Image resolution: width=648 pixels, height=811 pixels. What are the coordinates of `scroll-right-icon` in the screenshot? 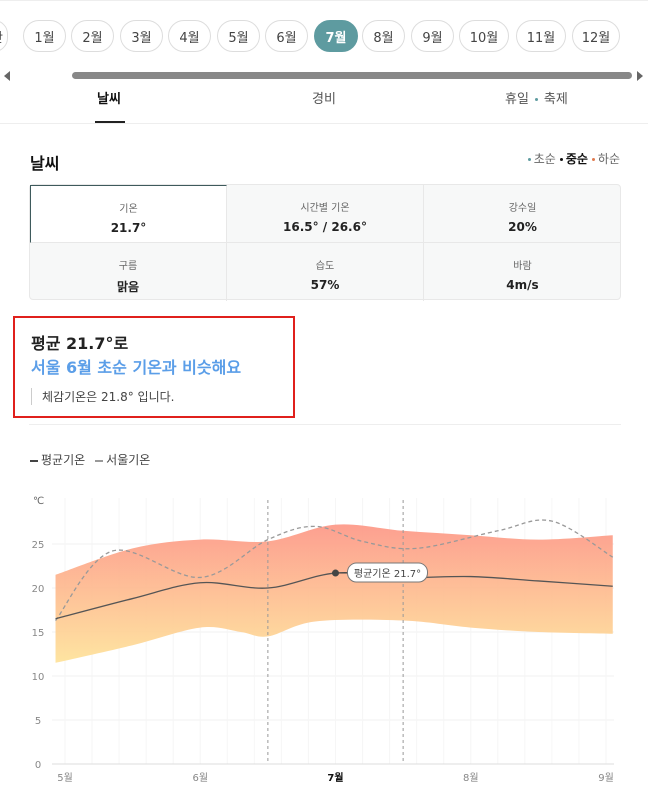 It's located at (640, 76).